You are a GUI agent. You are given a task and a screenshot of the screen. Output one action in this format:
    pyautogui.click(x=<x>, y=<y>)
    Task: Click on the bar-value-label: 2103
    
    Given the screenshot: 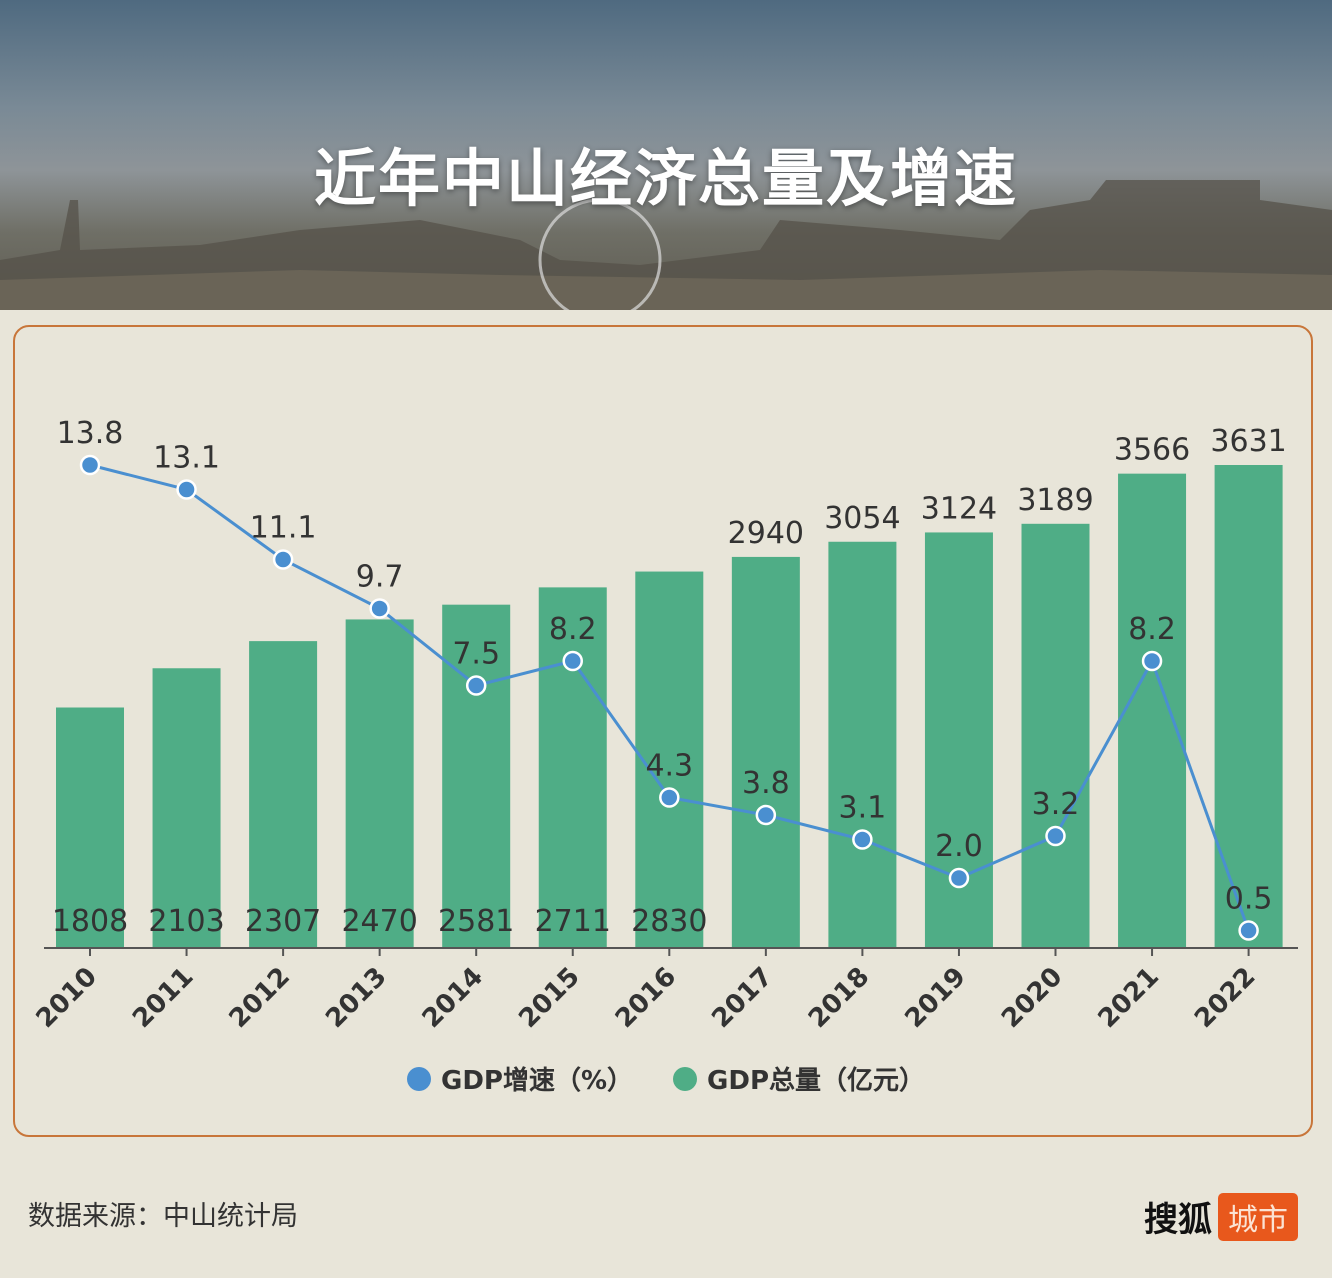 What is the action you would take?
    pyautogui.click(x=186, y=921)
    